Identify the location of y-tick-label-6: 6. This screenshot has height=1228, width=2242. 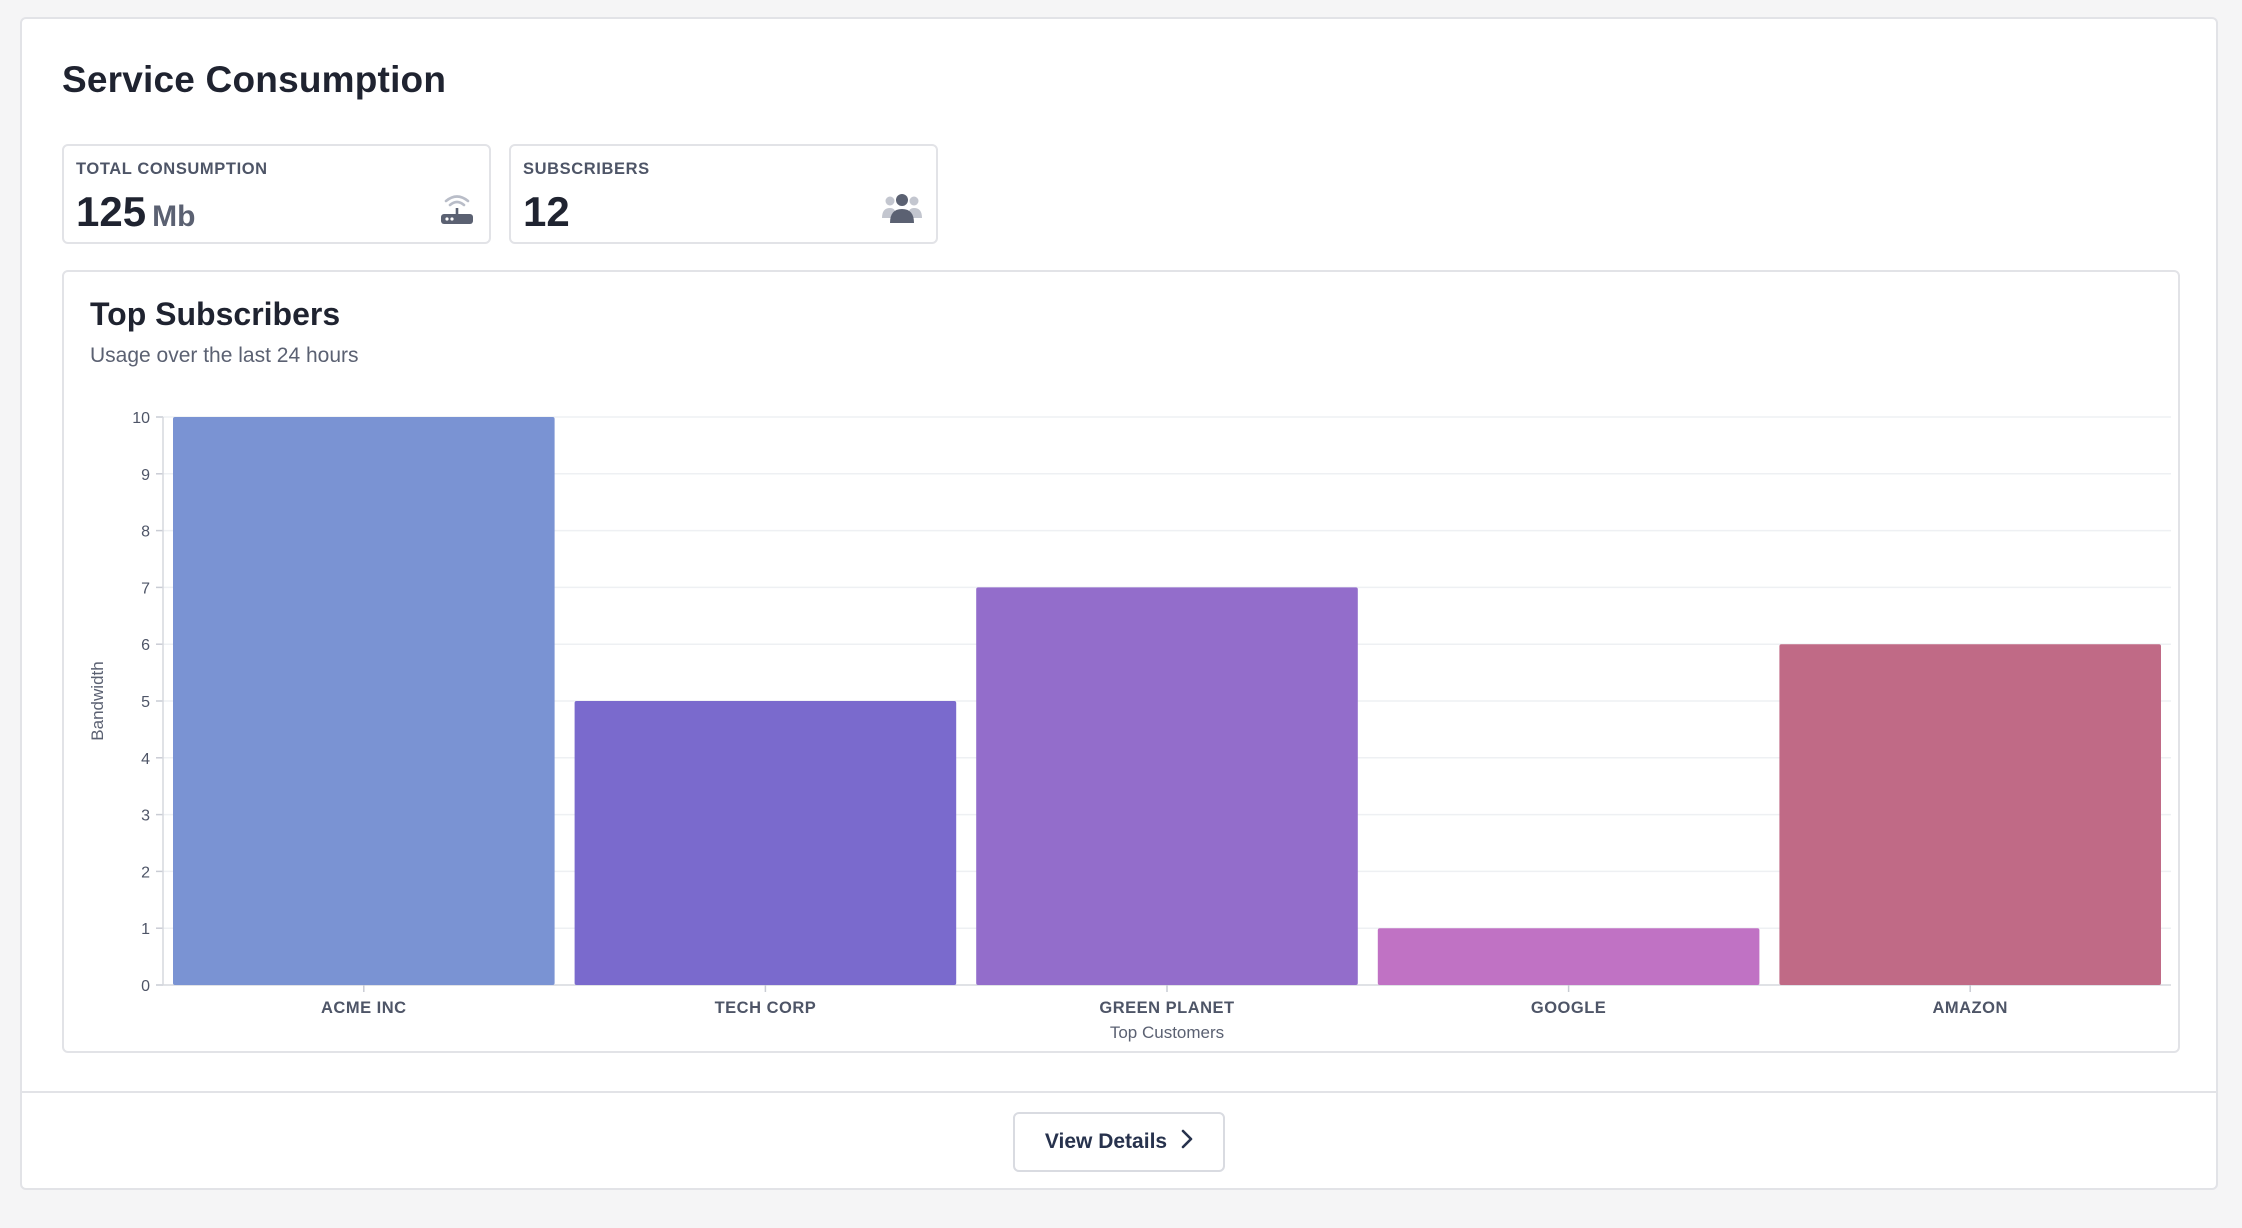
(145, 645).